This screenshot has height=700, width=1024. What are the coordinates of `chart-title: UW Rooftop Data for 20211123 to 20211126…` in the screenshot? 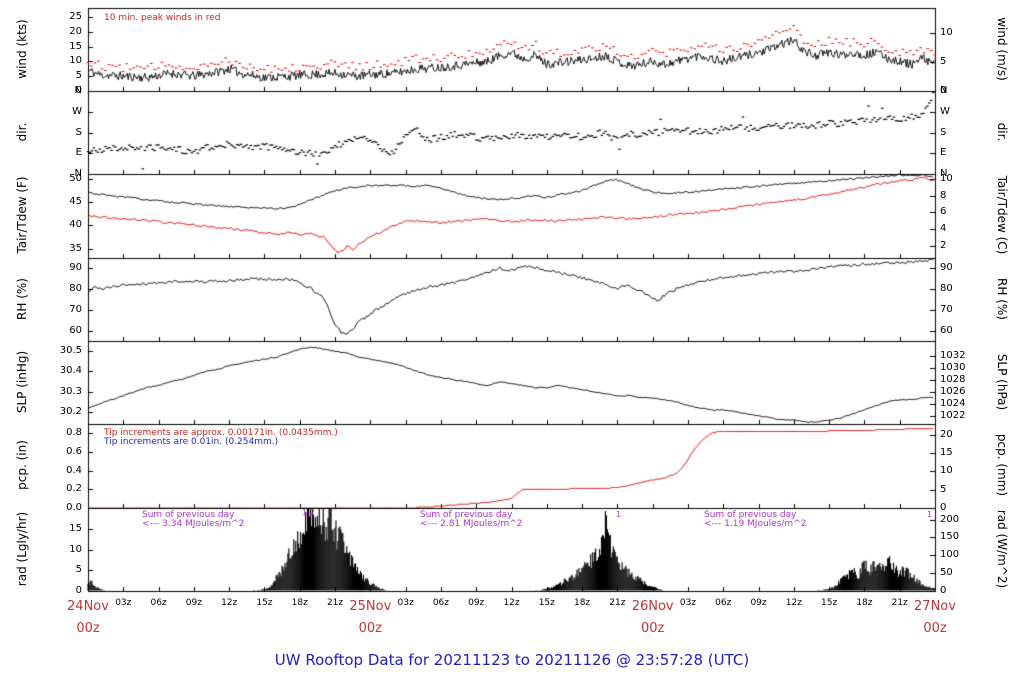 It's located at (512, 660).